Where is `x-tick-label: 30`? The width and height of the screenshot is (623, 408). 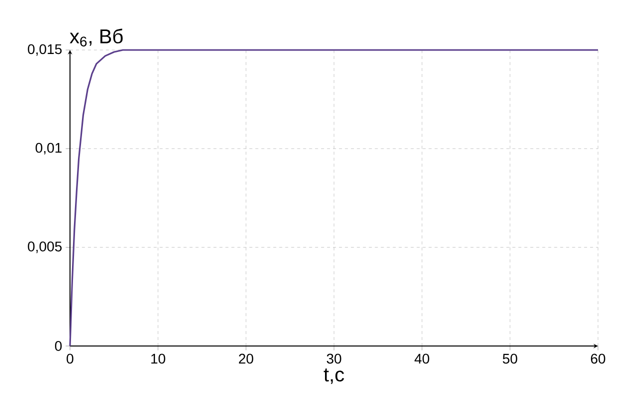 x-tick-label: 30 is located at coordinates (334, 359).